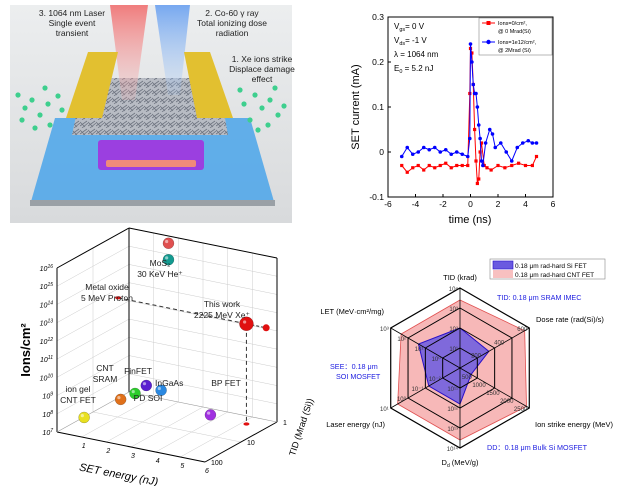 Image resolution: width=632 pixels, height=486 pixels. Describe the element at coordinates (47, 268) in the screenshot. I see `z-tick-label: 1016` at that location.